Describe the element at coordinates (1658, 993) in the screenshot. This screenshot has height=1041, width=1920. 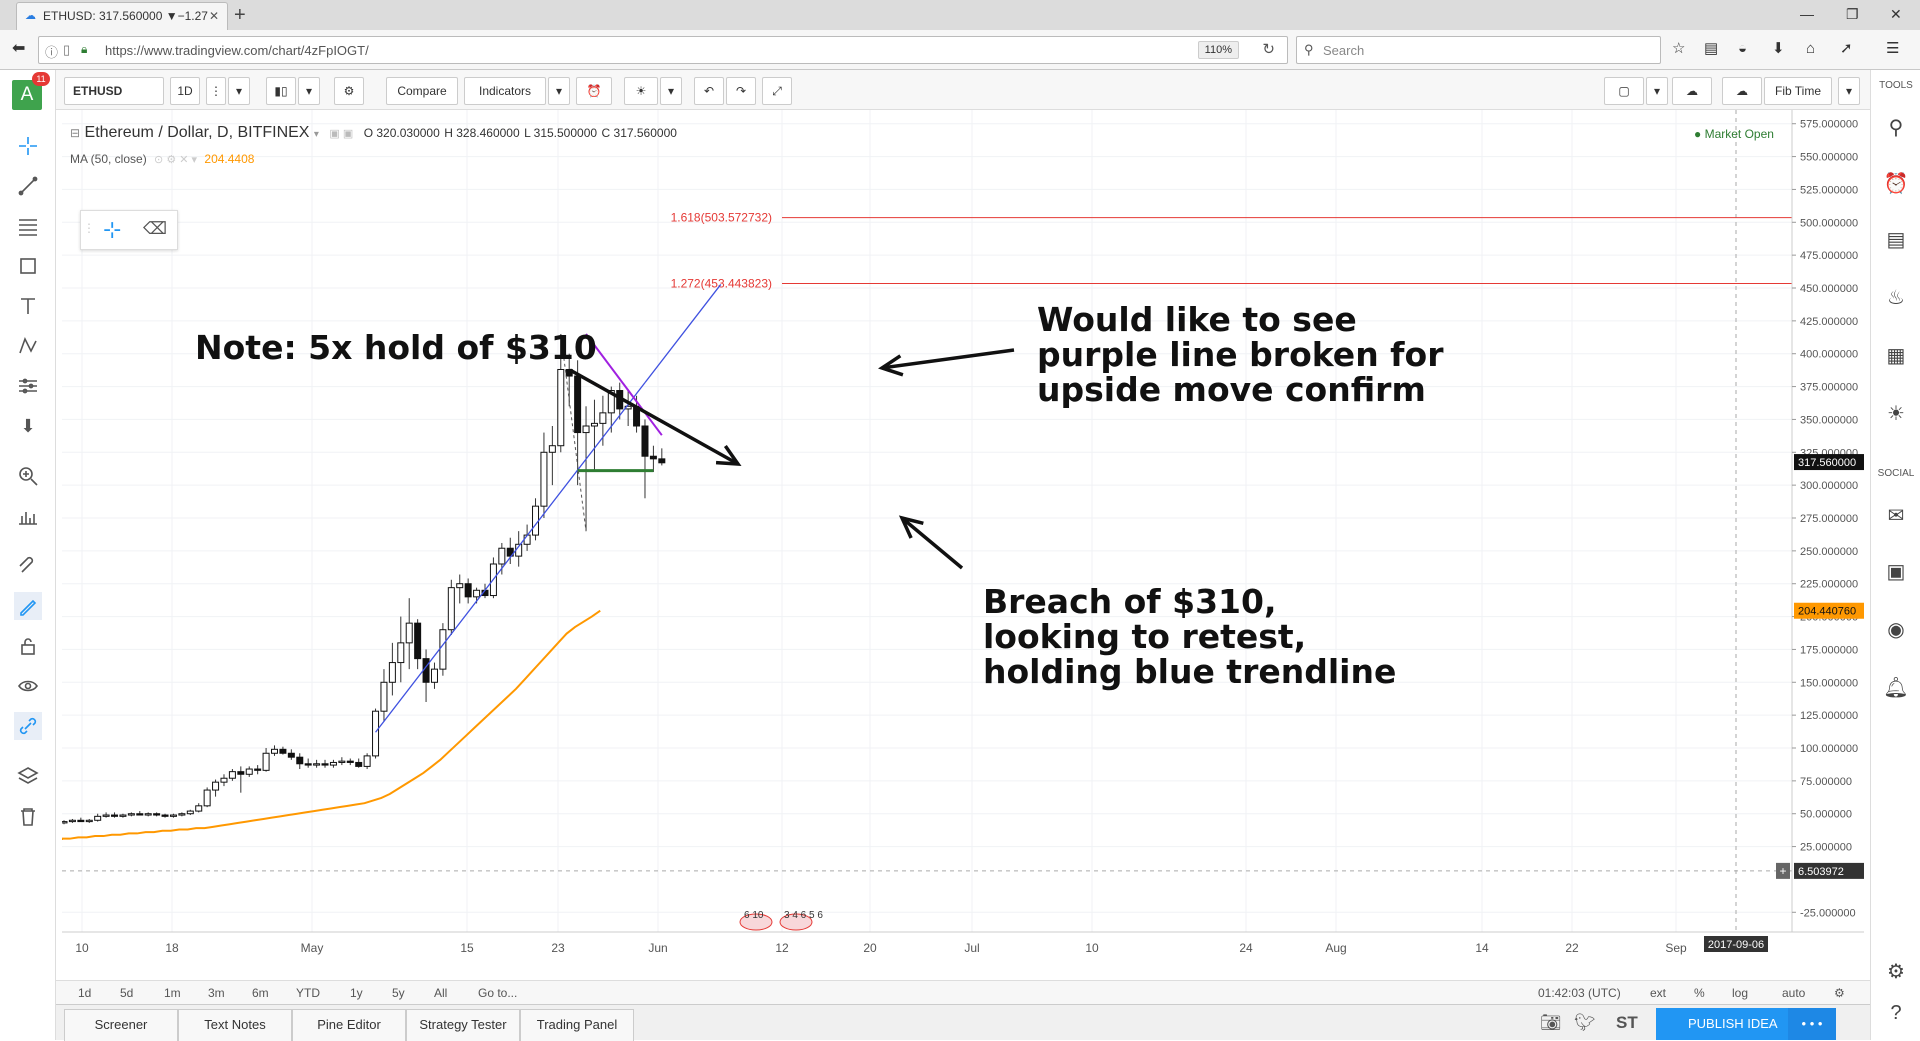
I see `ext-toggle: ext` at that location.